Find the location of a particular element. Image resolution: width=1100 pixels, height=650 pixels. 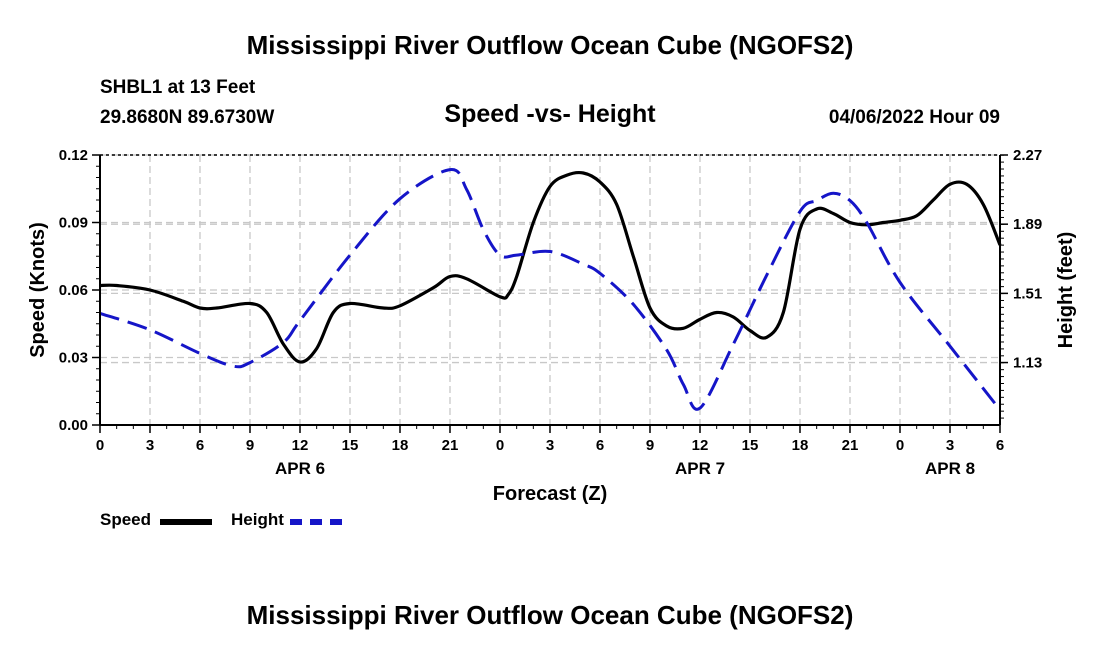

legend-speed-label: Speed is located at coordinates (126, 519).